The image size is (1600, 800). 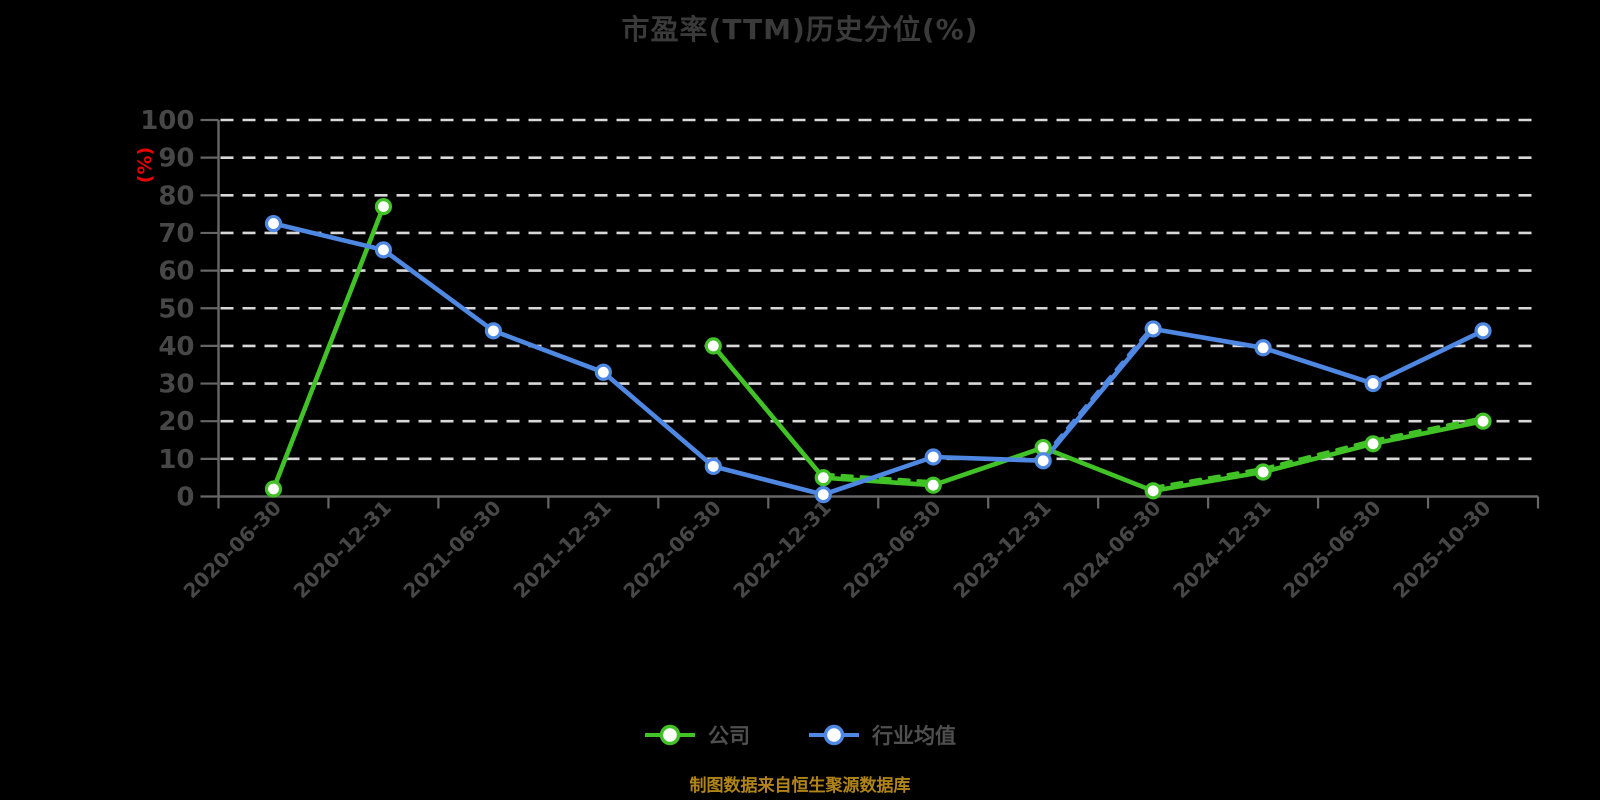 I want to click on legend-marker-industry-average-icon, so click(x=834, y=735).